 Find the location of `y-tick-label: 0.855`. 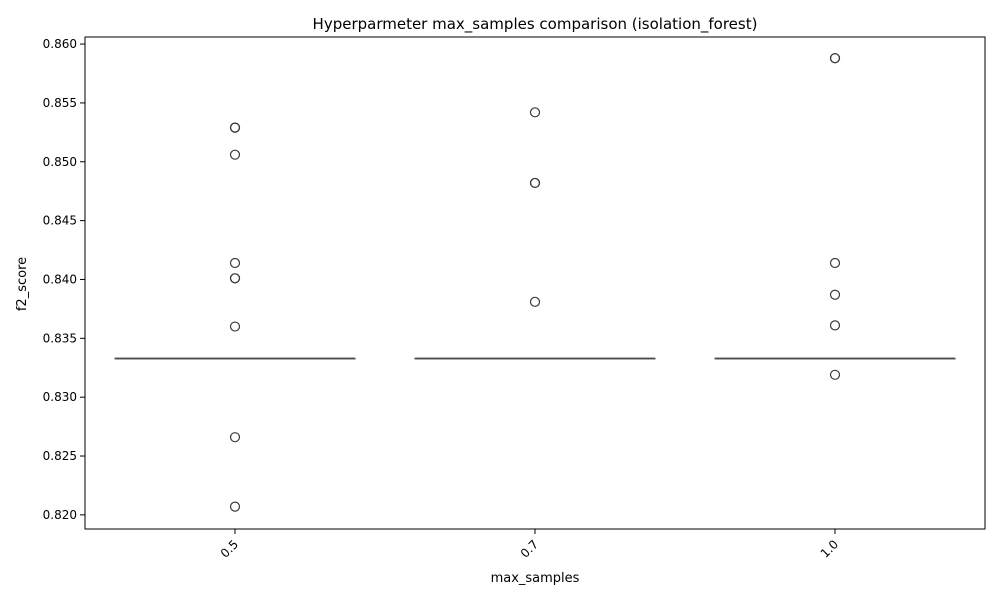

y-tick-label: 0.855 is located at coordinates (60, 103).